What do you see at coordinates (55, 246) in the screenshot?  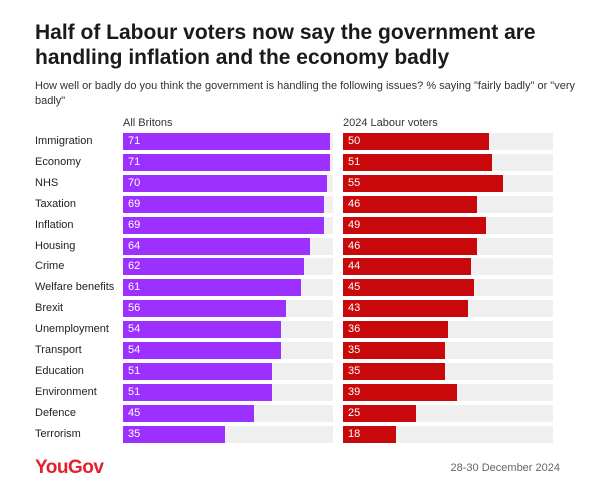 I see `category-label: Housing` at bounding box center [55, 246].